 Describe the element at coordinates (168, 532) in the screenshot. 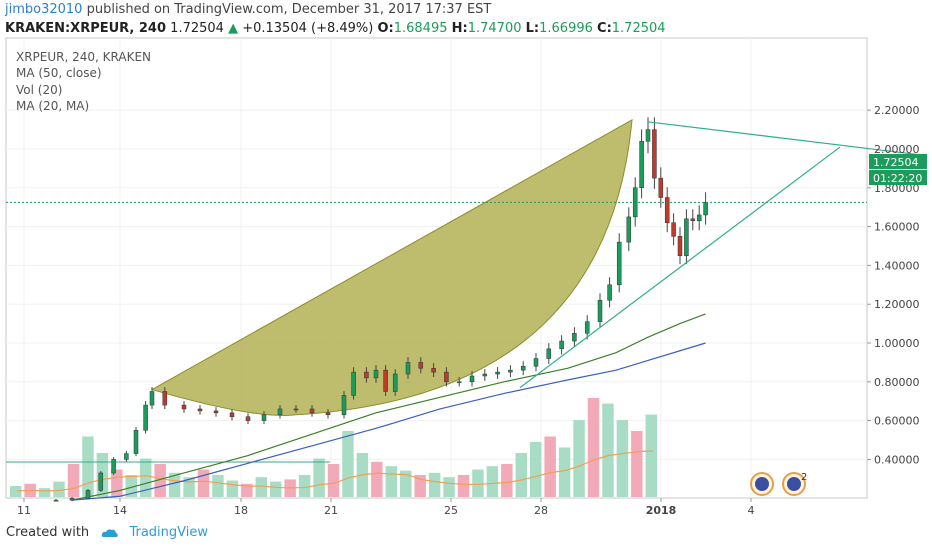

I see `tradingview-link: TradingView` at that location.